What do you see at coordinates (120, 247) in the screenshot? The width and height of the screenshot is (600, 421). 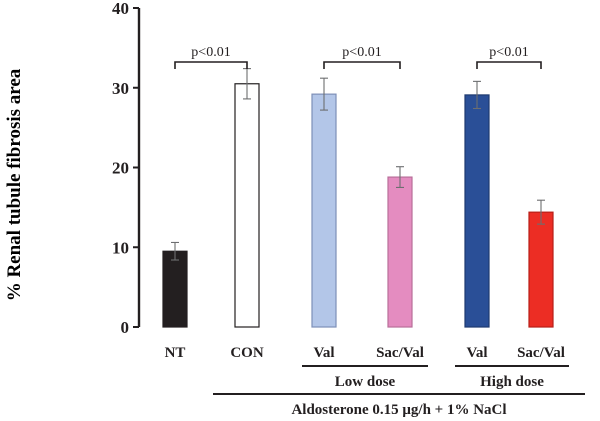 I see `y-tick-label: 10` at bounding box center [120, 247].